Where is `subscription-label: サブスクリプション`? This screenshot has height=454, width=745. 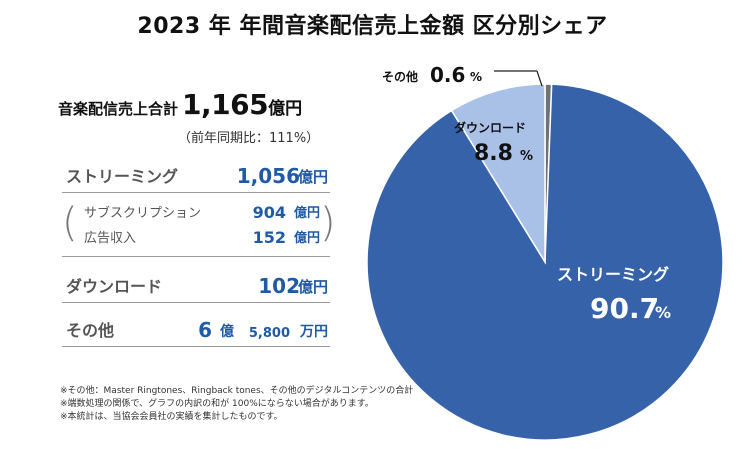 subscription-label: サブスクリプション is located at coordinates (143, 213).